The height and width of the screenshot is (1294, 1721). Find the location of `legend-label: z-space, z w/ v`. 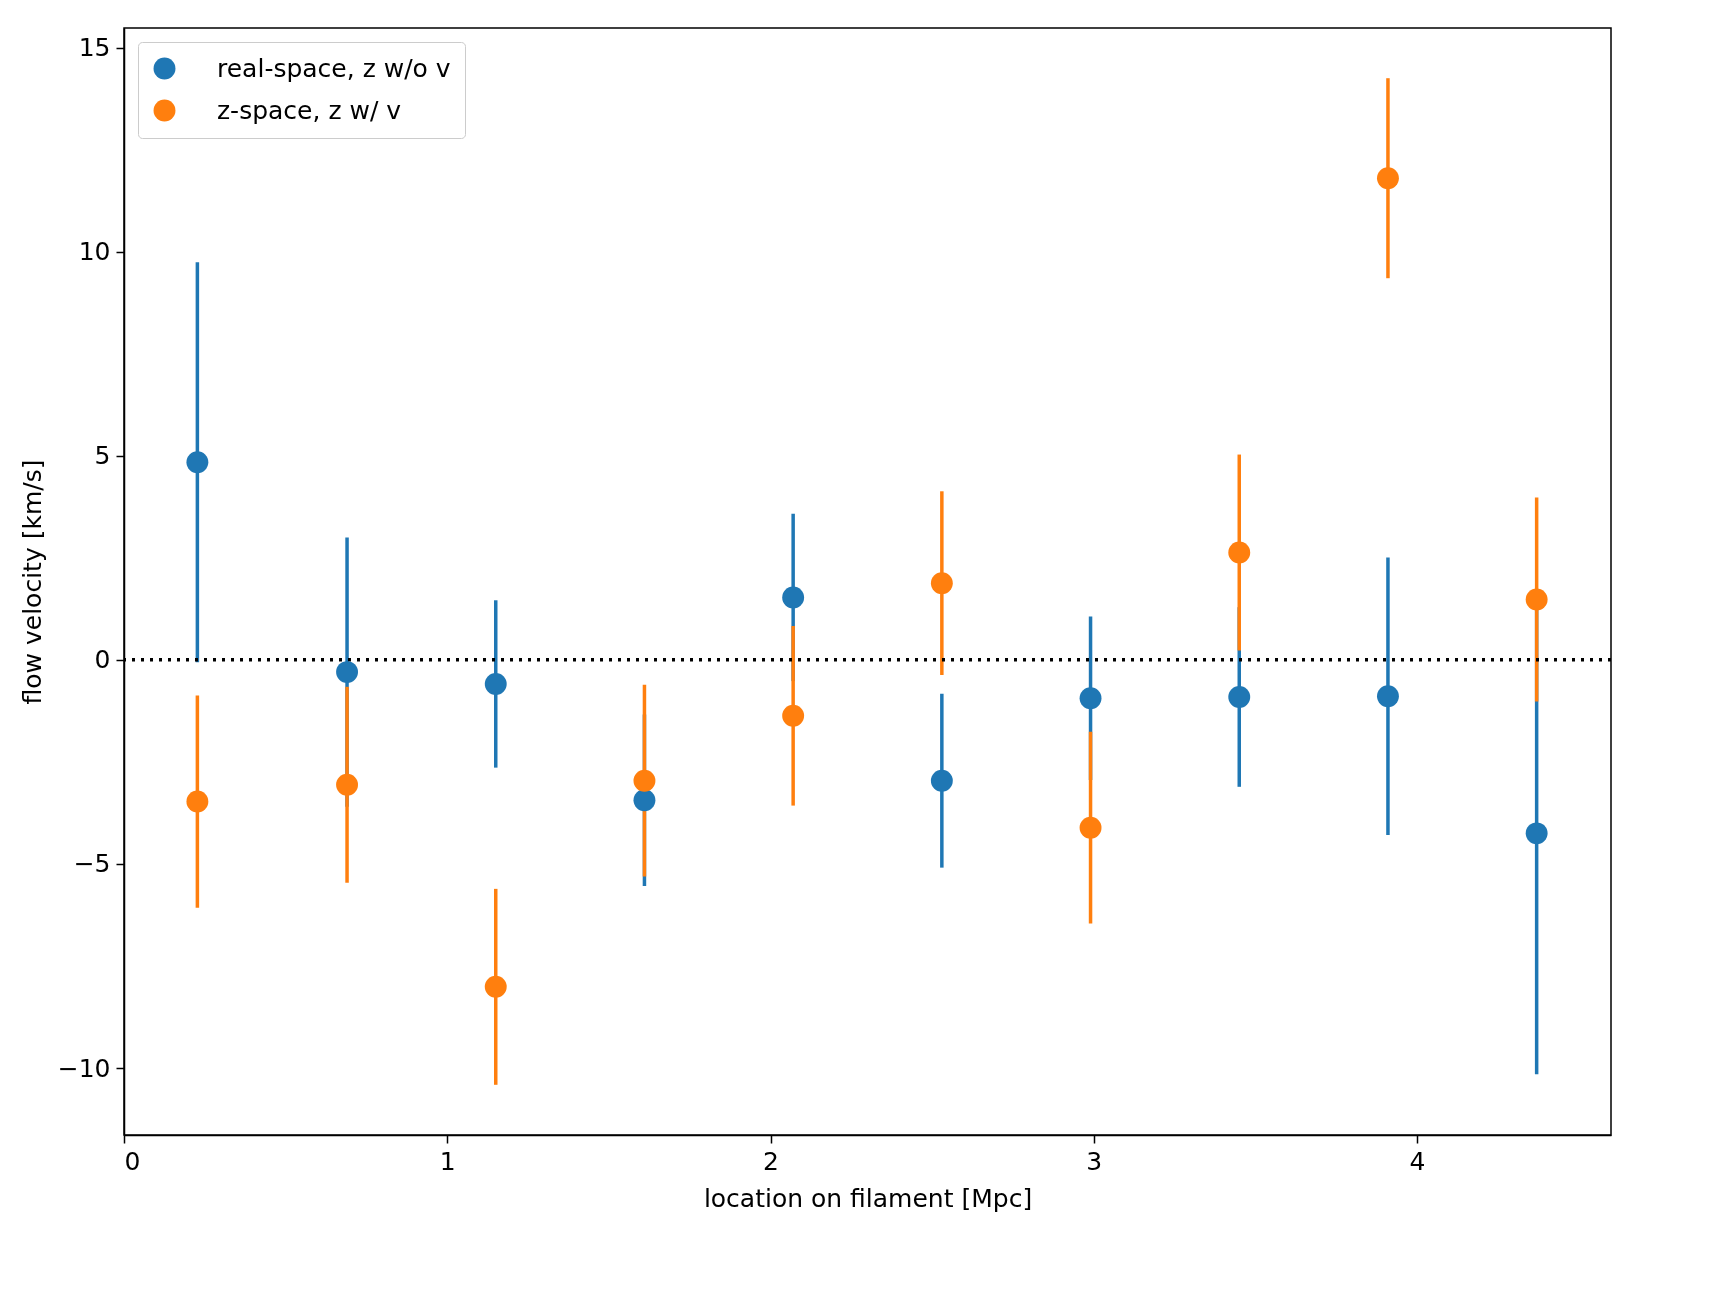

legend-label: z-space, z w/ v is located at coordinates (309, 110).